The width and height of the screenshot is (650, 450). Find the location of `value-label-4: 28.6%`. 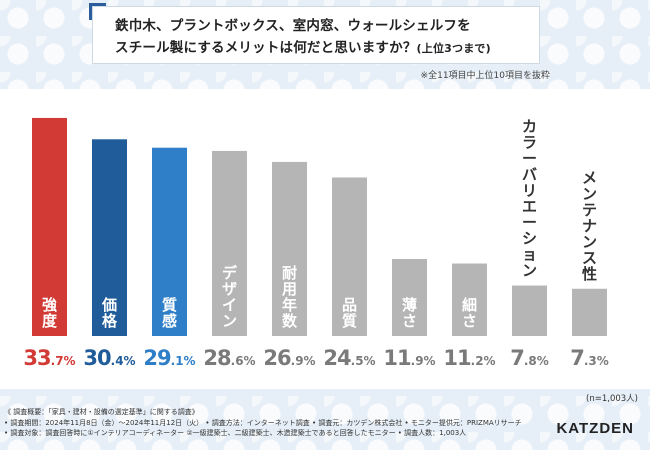

value-label-4: 28.6% is located at coordinates (229, 358).